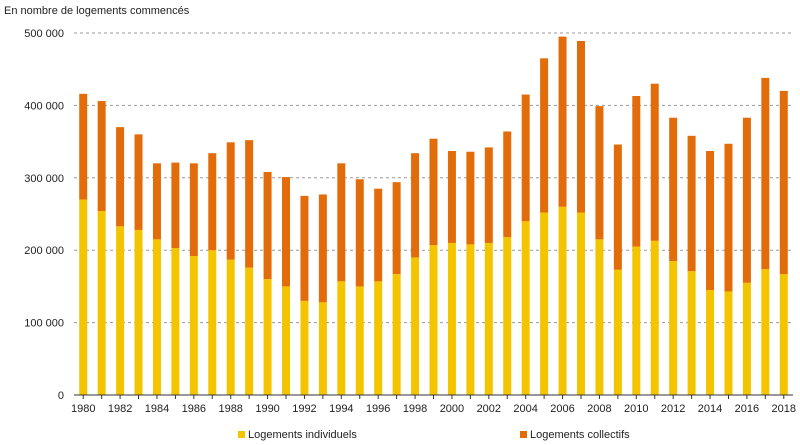 The image size is (800, 445). Describe the element at coordinates (784, 409) in the screenshot. I see `x-tick-label: 2018` at that location.